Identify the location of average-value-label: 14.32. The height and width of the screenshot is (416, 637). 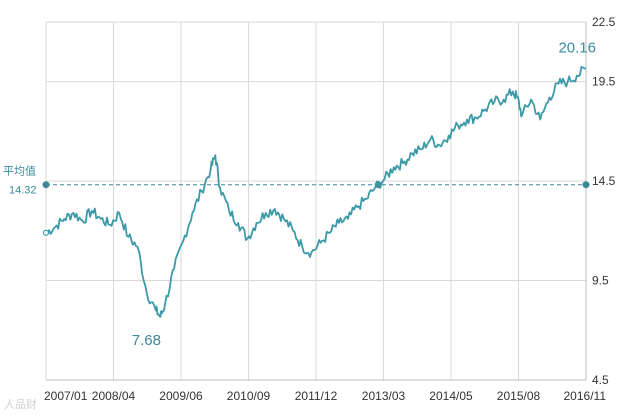
(23, 191).